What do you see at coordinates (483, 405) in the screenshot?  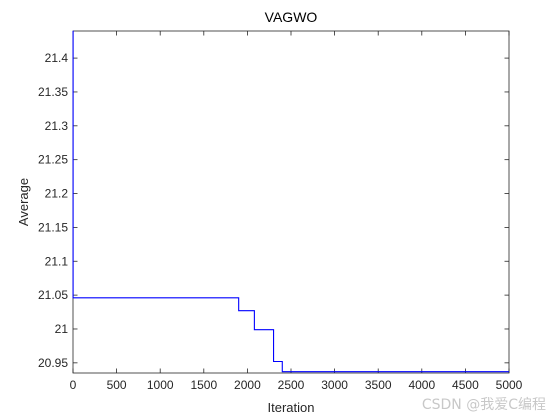 I see `watermark: CSDN @我爱C编程` at bounding box center [483, 405].